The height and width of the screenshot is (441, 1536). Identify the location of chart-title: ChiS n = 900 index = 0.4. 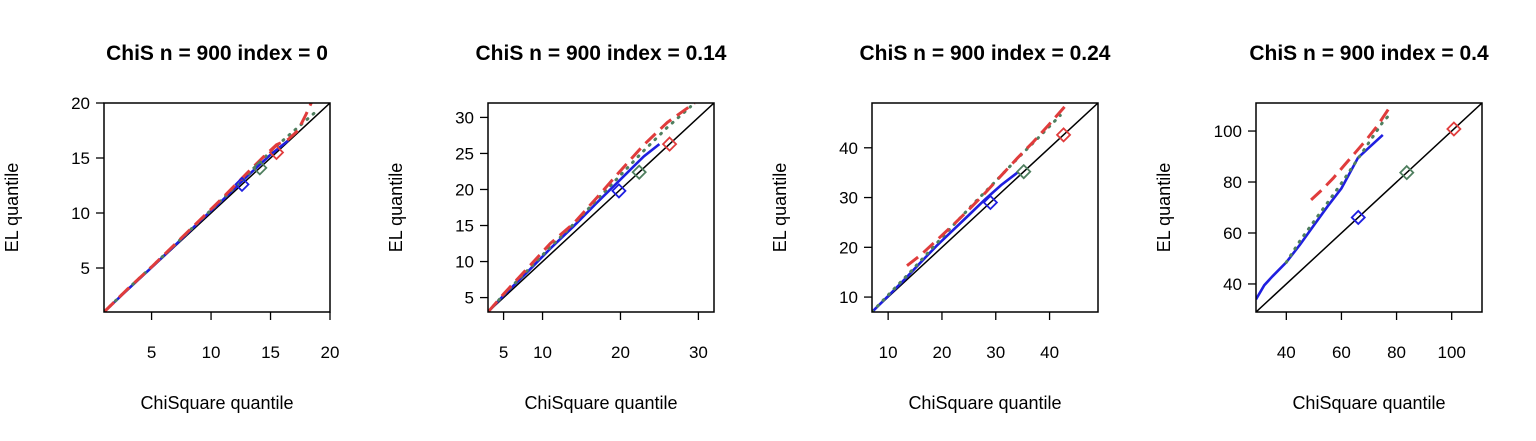
(1369, 53).